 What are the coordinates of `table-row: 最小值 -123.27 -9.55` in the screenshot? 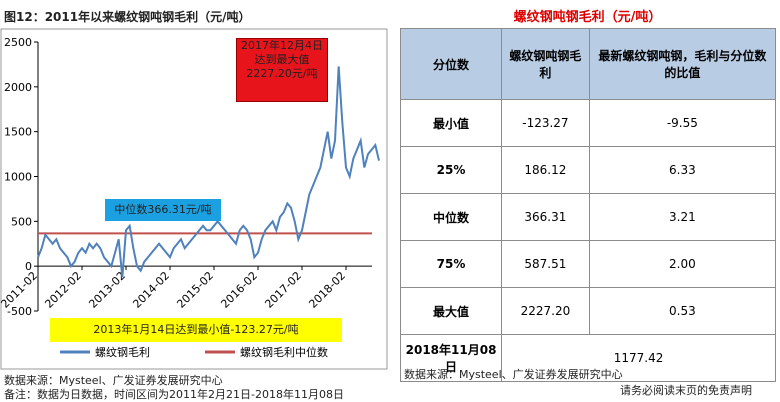 It's located at (588, 123).